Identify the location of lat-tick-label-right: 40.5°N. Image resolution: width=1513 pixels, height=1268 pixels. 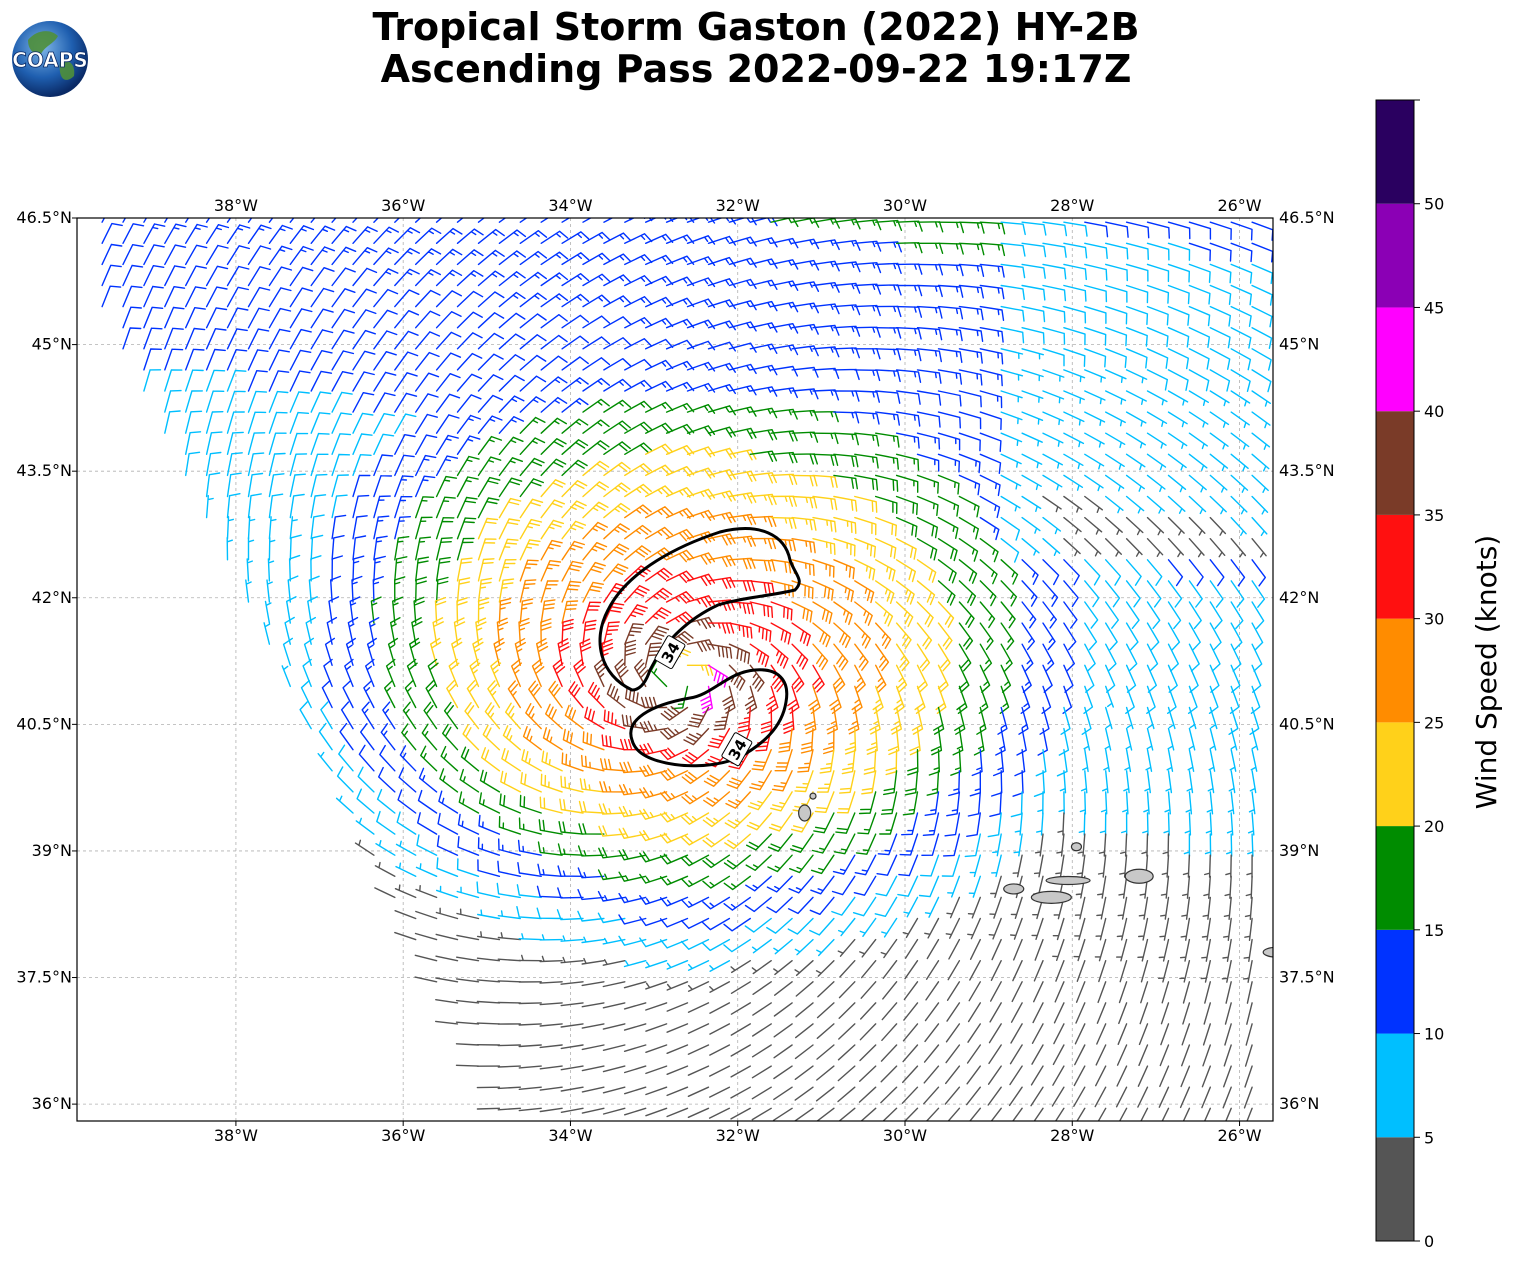
(1307, 723).